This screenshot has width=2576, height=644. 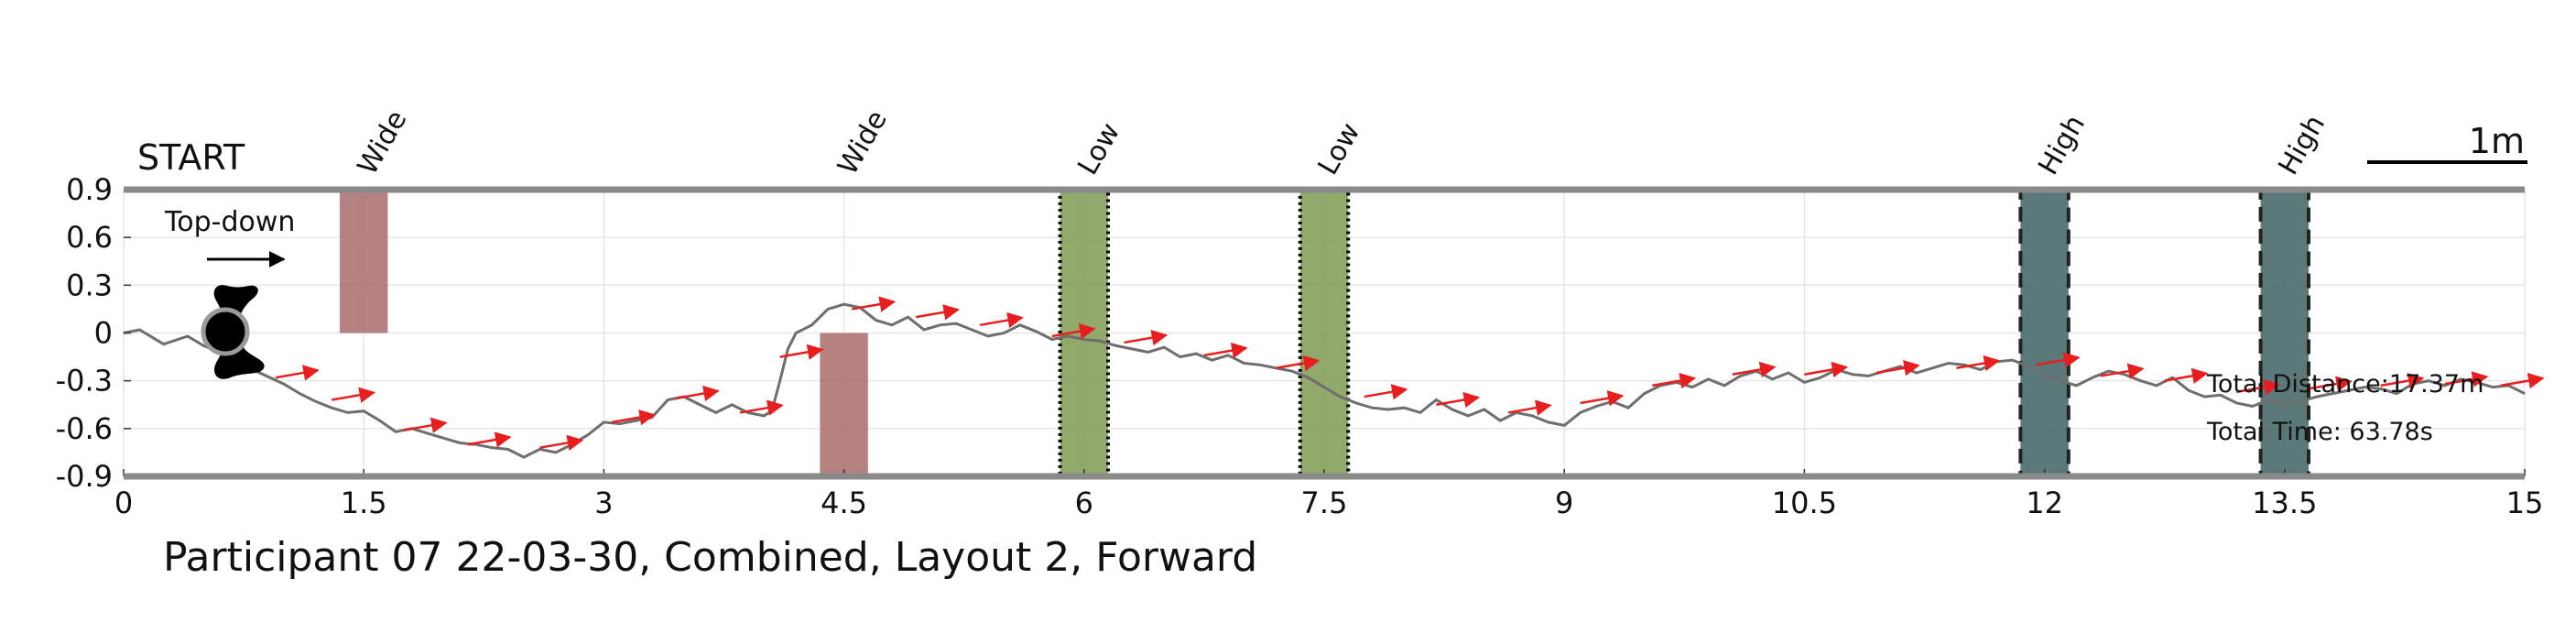 I want to click on x-tick-label: 6, so click(x=1084, y=503).